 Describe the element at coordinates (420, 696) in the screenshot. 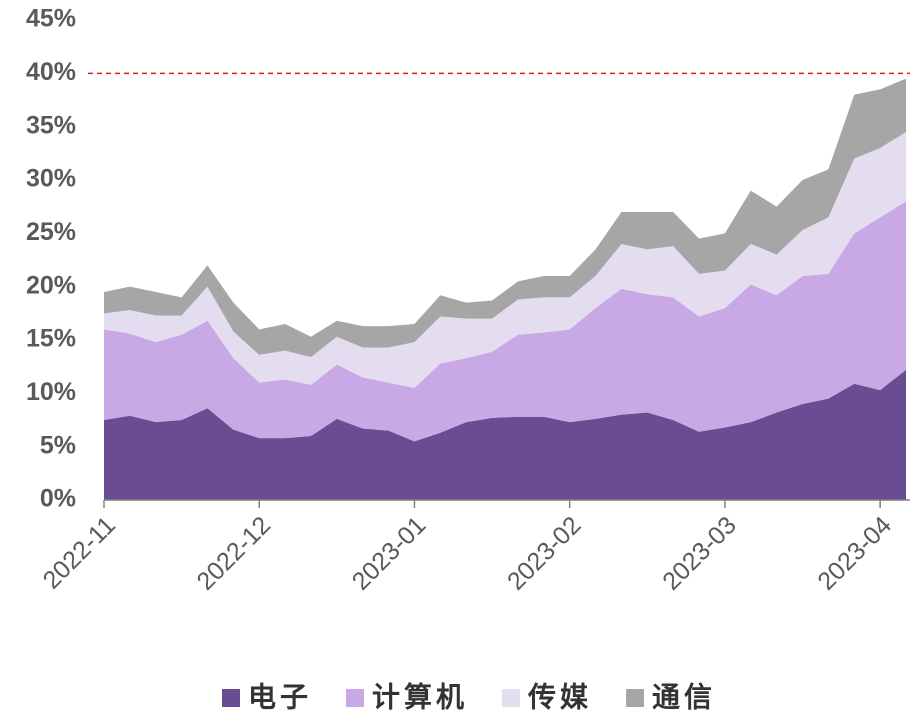

I see `legend-label: 计算机` at that location.